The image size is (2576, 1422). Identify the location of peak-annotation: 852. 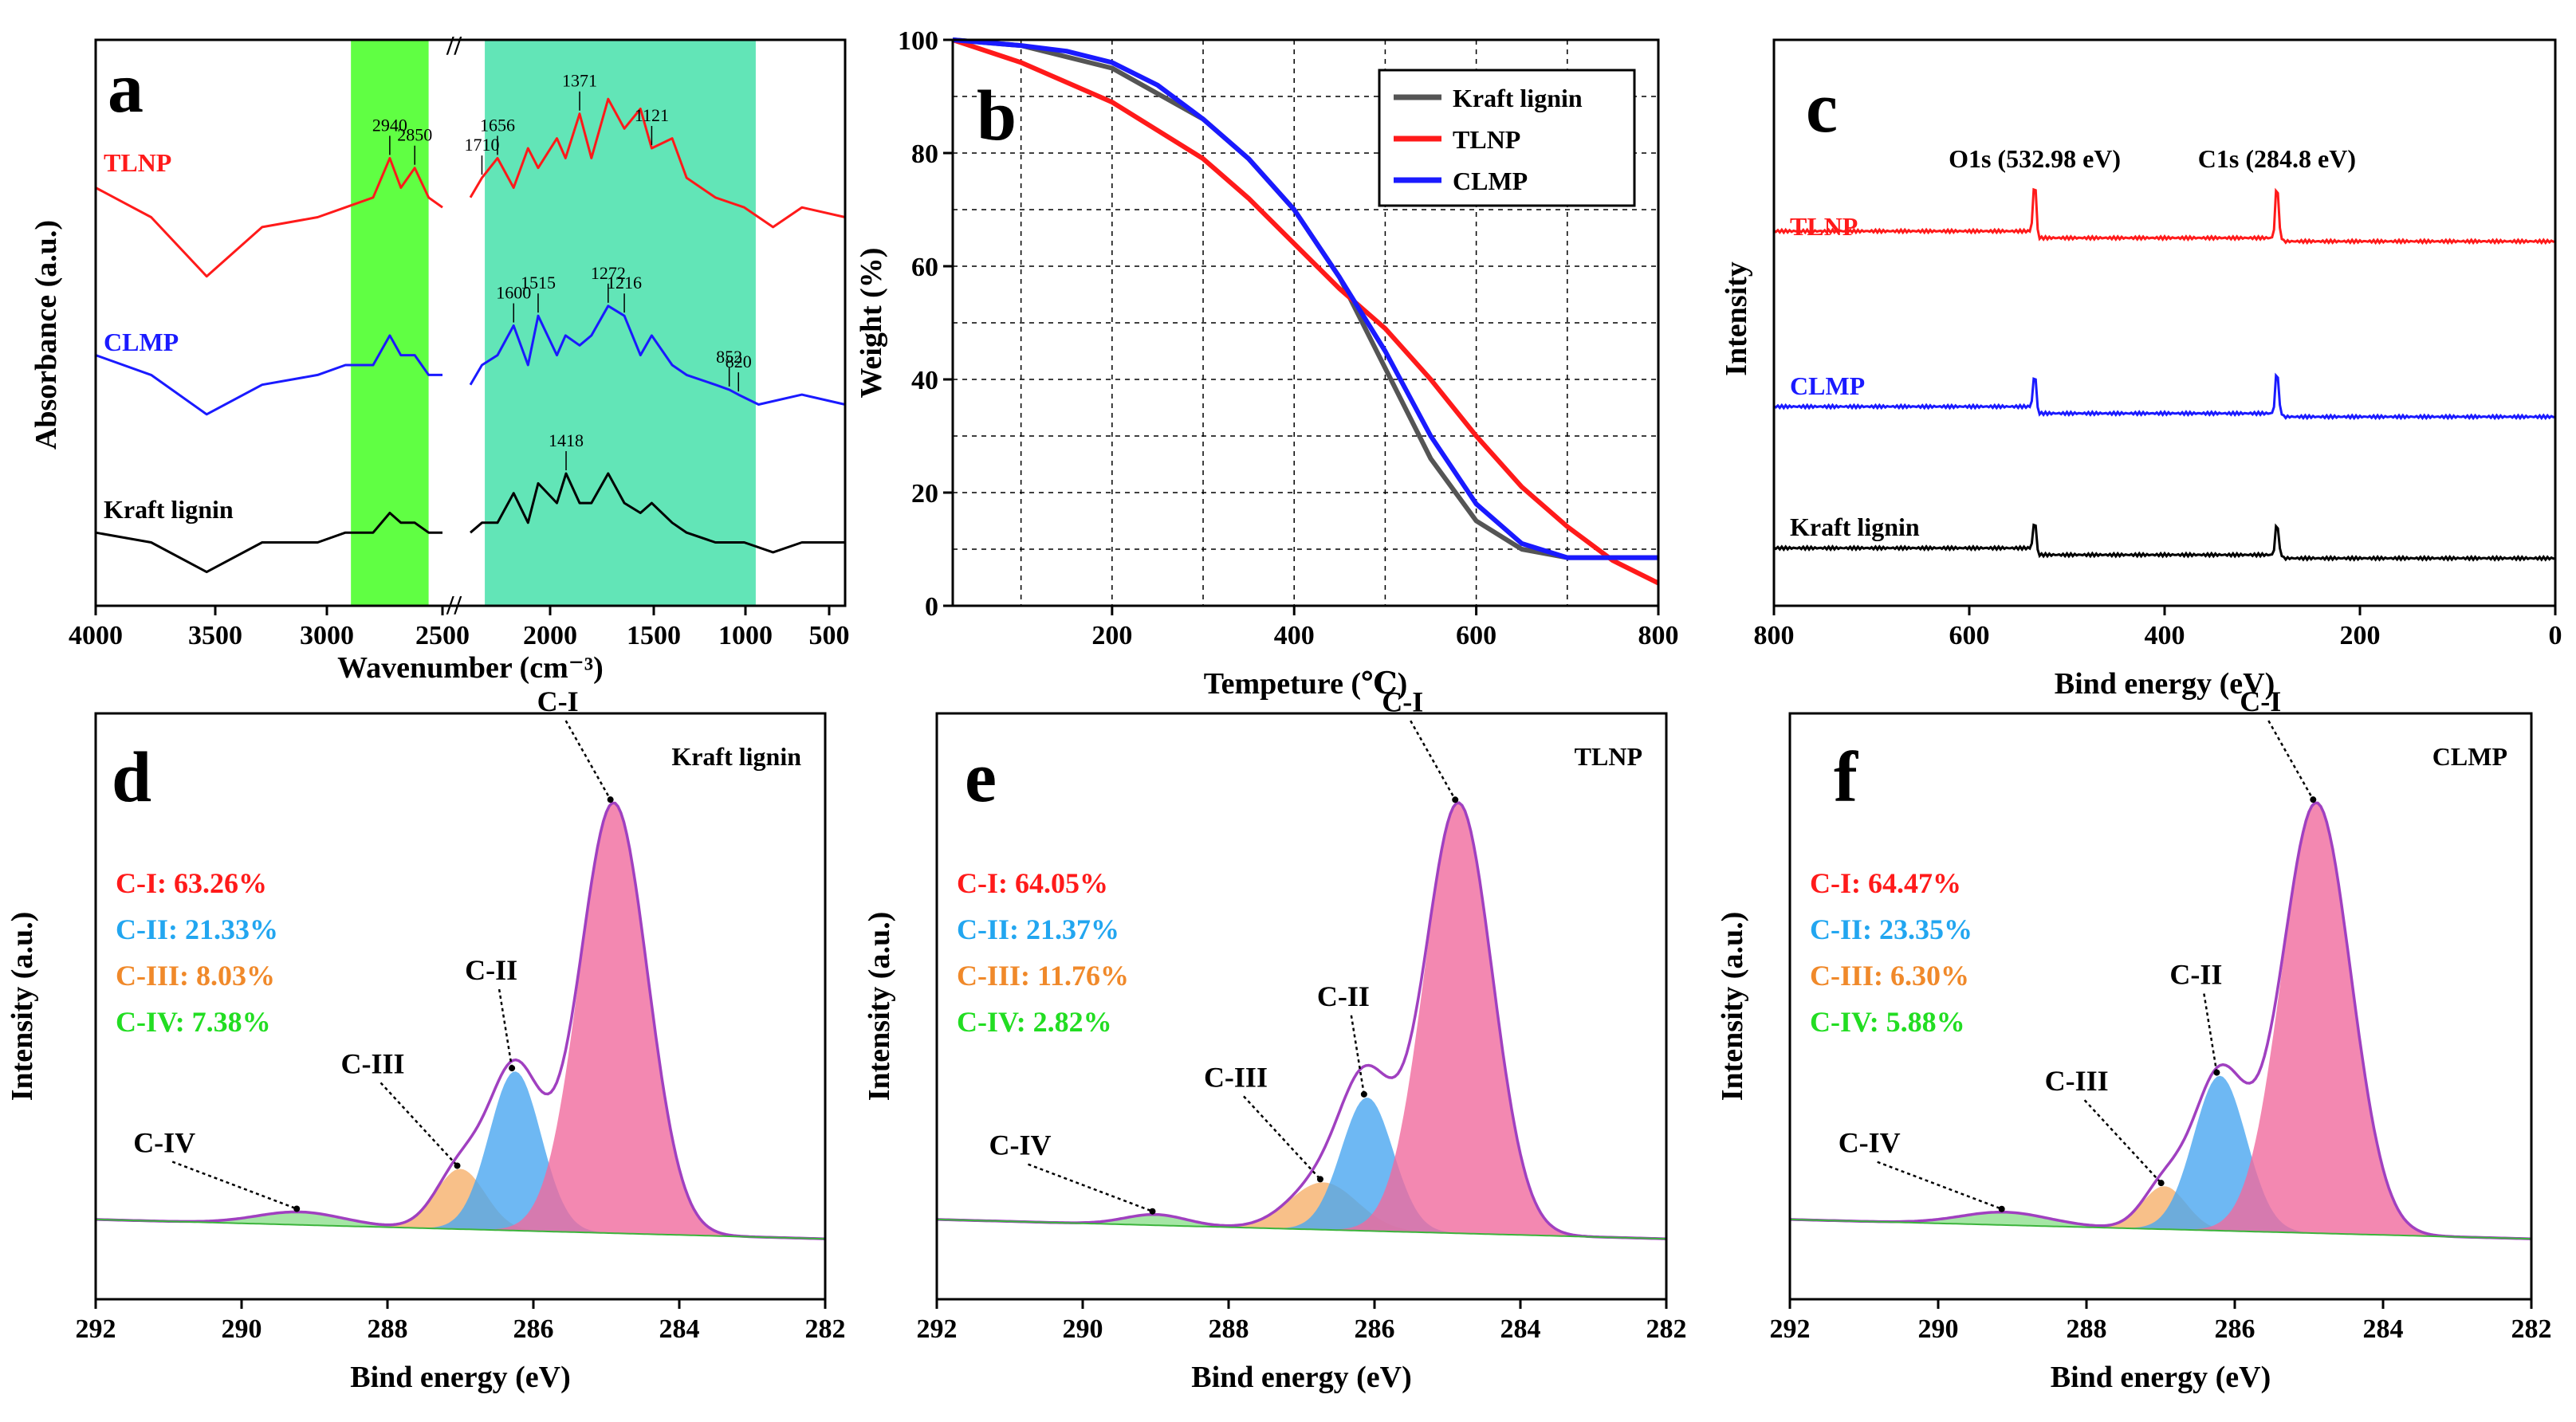
(729, 357).